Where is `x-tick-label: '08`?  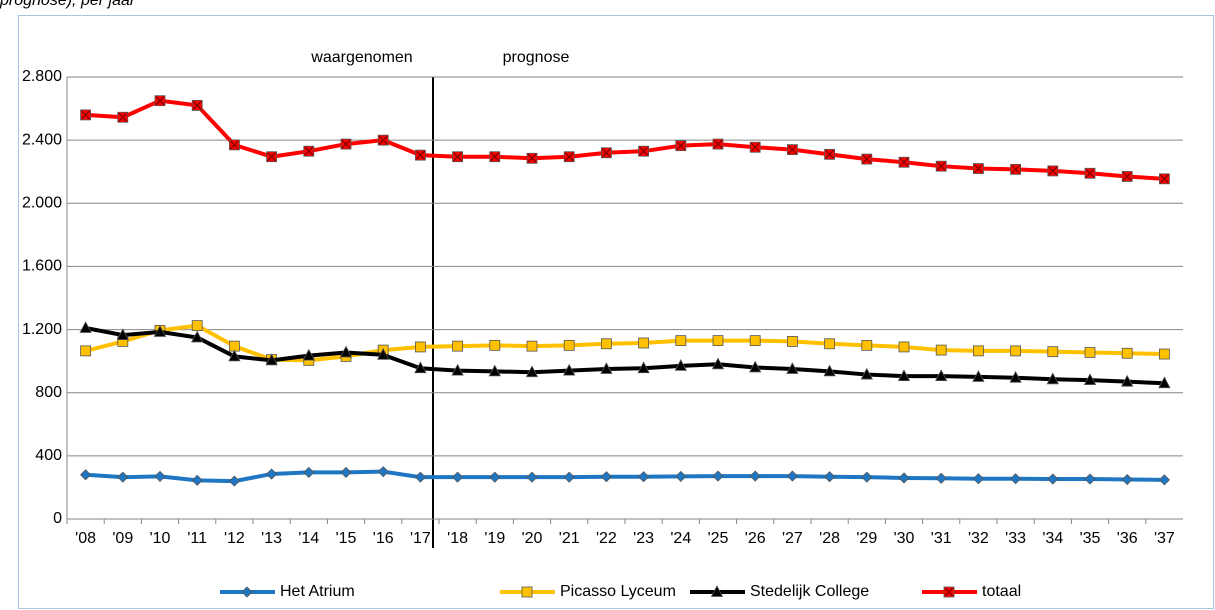
x-tick-label: '08 is located at coordinates (85, 538).